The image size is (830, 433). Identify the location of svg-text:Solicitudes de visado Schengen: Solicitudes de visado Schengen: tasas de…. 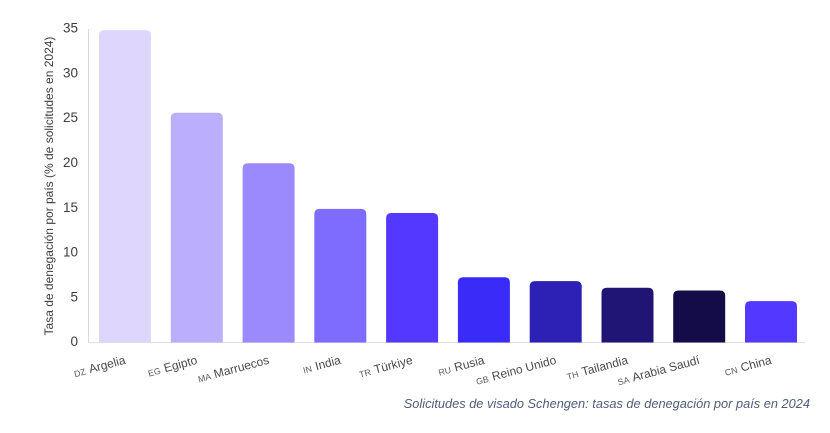
(607, 403).